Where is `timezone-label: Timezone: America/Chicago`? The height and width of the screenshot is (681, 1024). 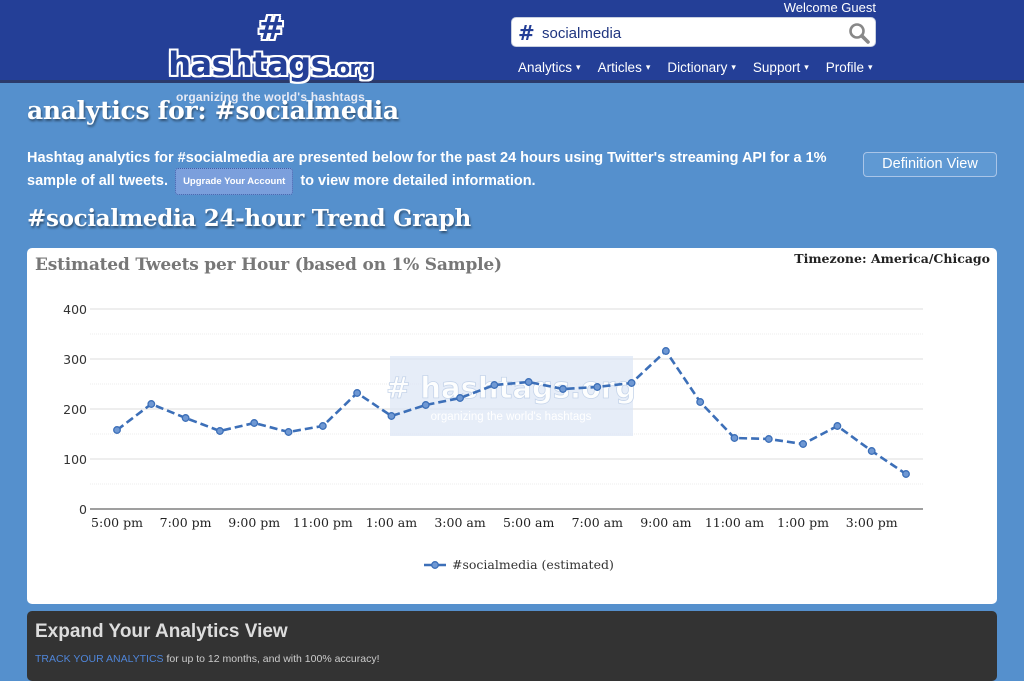 timezone-label: Timezone: America/Chicago is located at coordinates (892, 258).